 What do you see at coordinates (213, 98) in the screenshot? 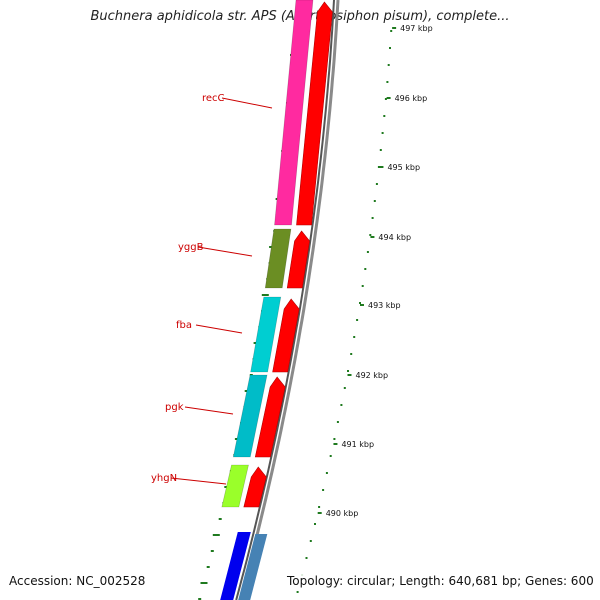
I see `gene-label-recC: recC` at bounding box center [213, 98].